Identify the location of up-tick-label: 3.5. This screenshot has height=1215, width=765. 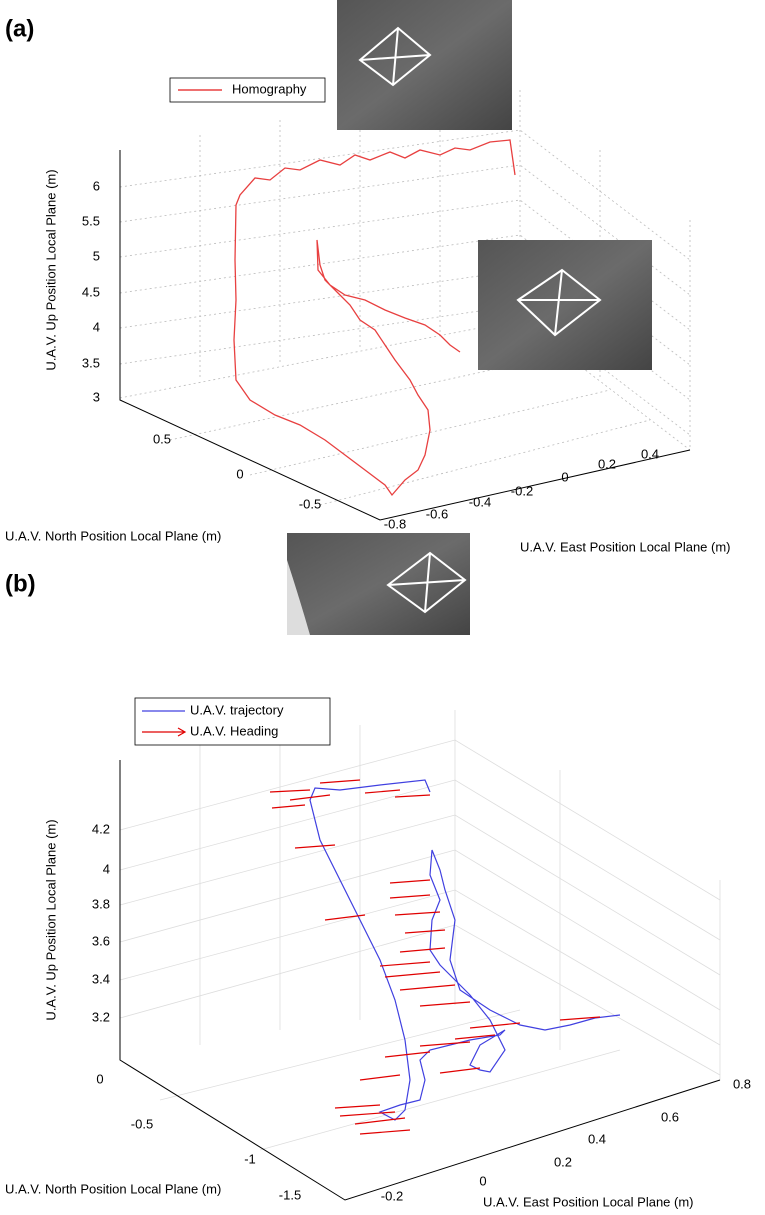
(91, 362).